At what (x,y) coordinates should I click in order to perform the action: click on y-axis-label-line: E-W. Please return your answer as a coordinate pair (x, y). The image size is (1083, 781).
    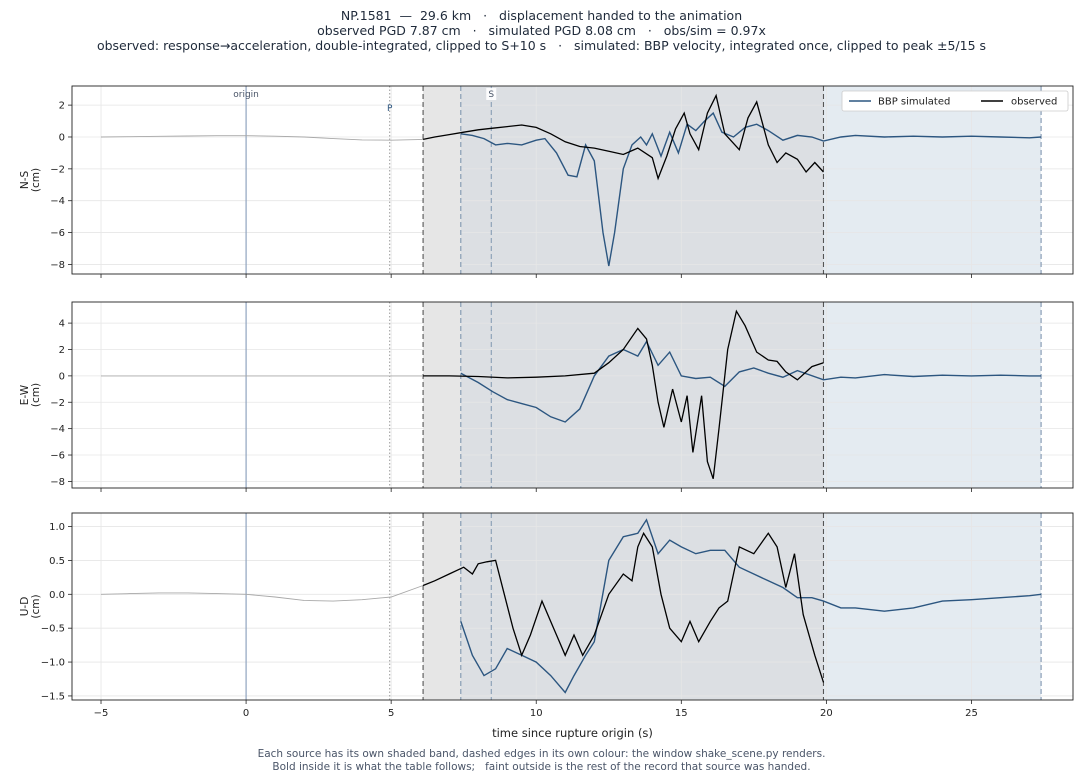
    Looking at the image, I should click on (25, 394).